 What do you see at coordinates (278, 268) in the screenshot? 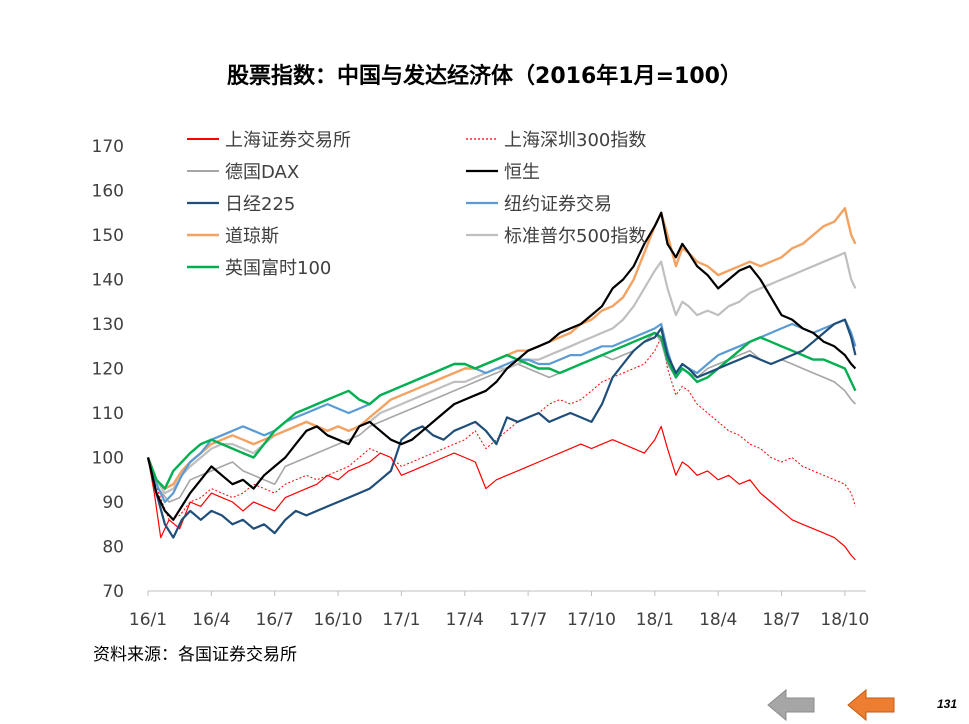
I see `legend-label: 英国富时100` at bounding box center [278, 268].